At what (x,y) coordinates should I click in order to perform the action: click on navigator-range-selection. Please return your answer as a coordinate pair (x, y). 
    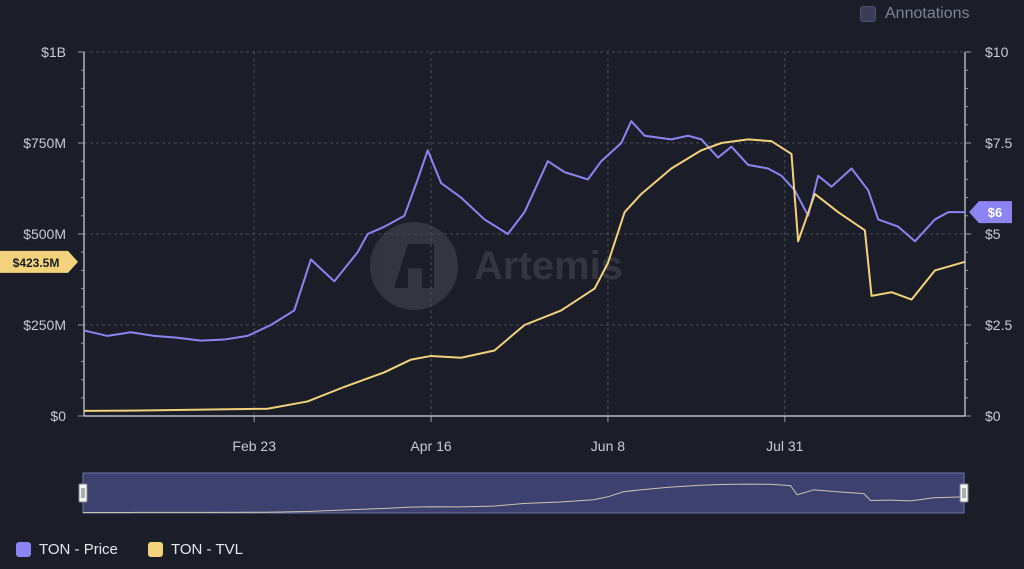
    Looking at the image, I should click on (523, 493).